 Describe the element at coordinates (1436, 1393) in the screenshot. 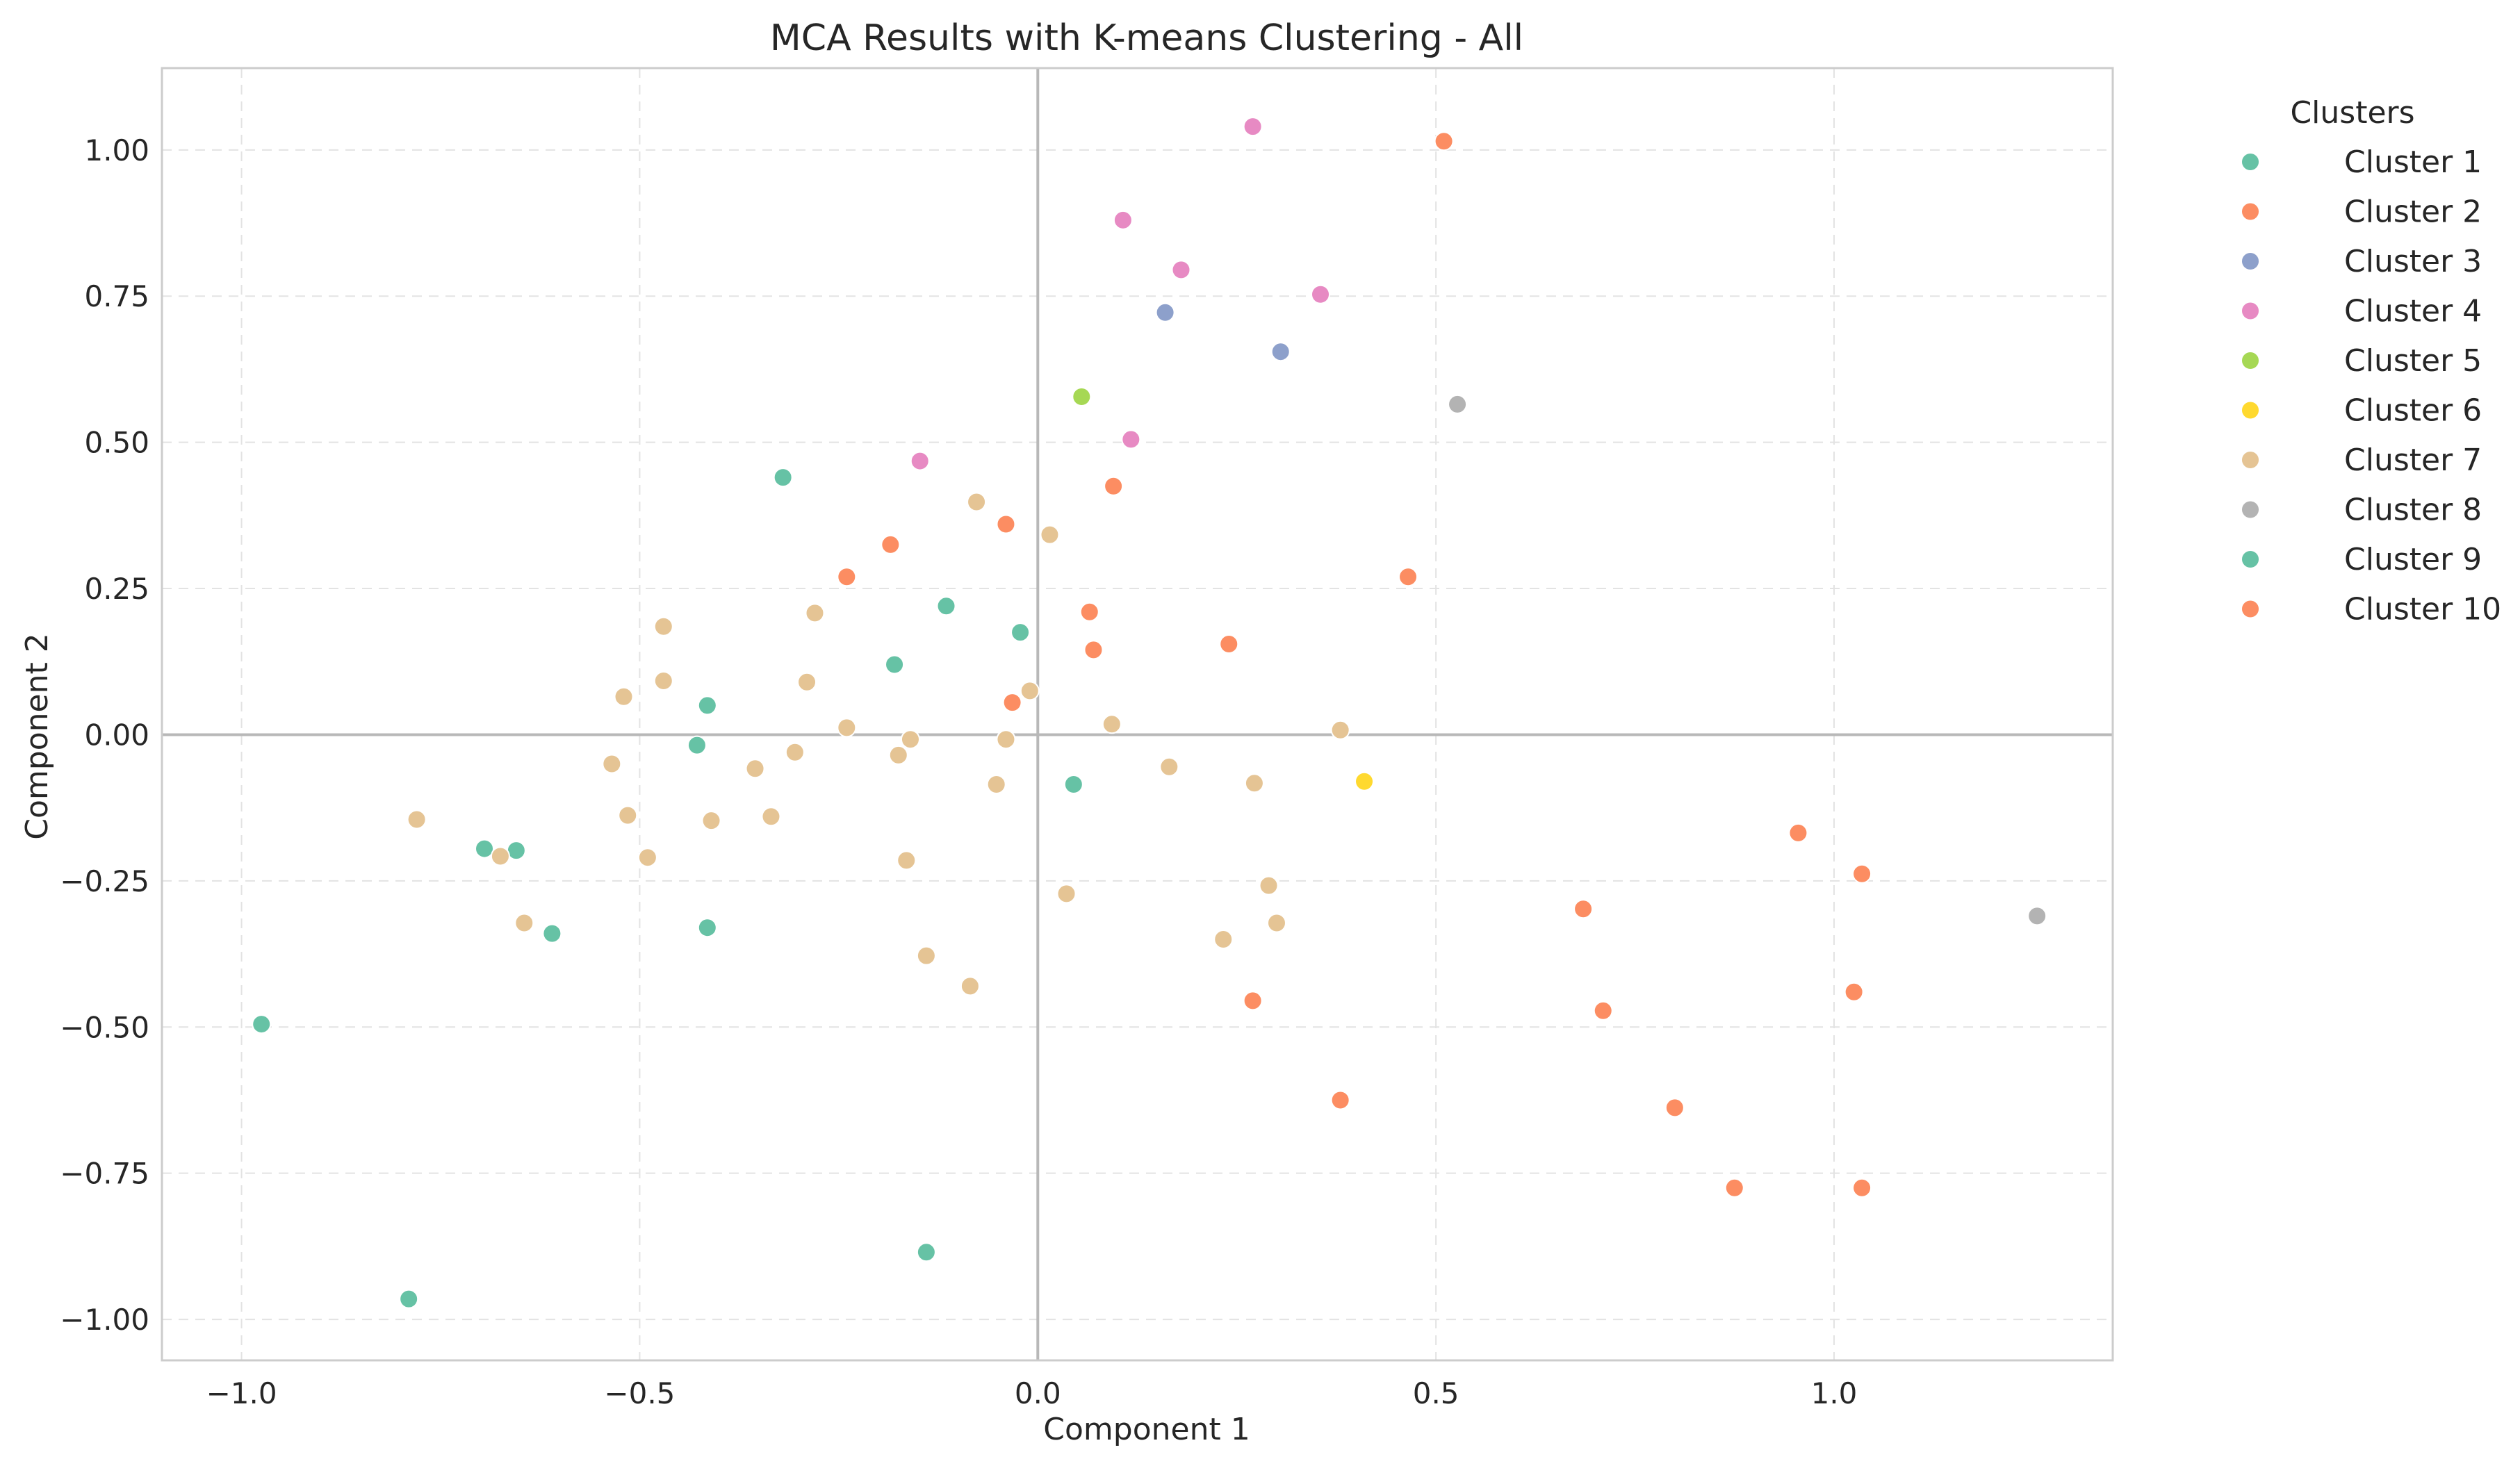

I see `x-tick-label: 0.5` at that location.